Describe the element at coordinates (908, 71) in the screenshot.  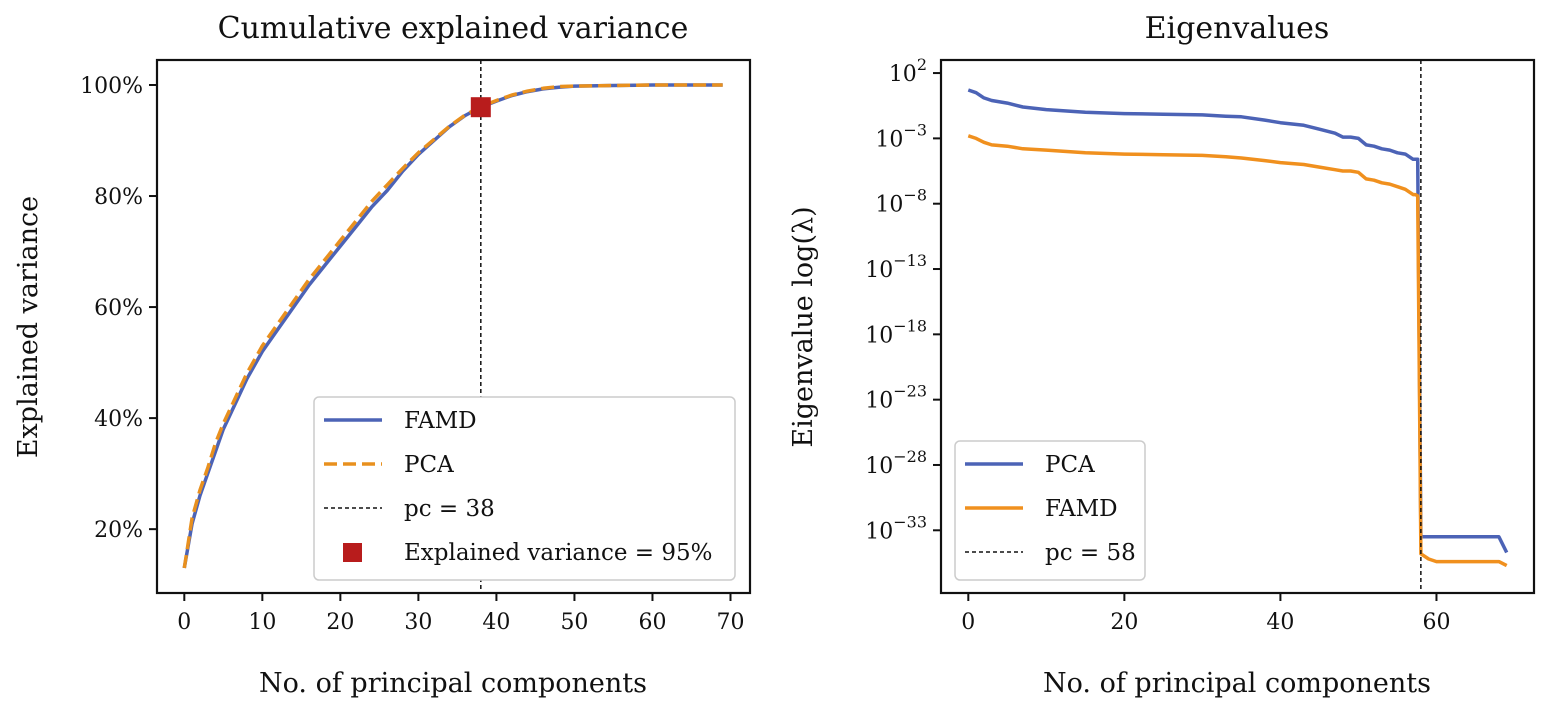
I see `y-tick-label: 10²` at that location.